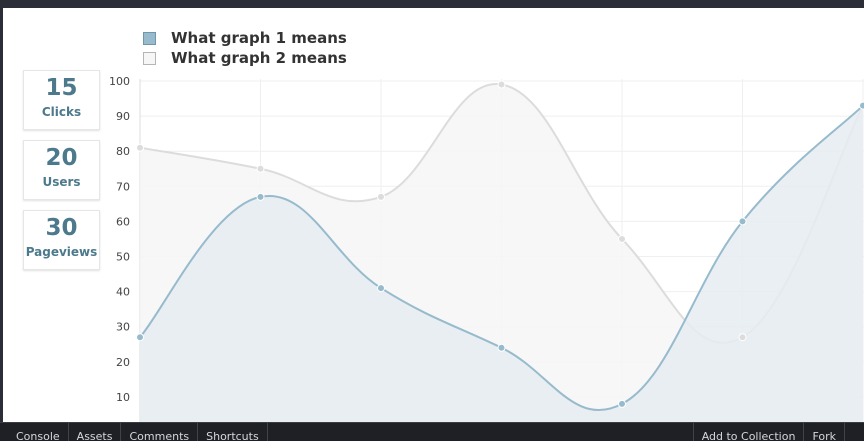  Describe the element at coordinates (95, 432) in the screenshot. I see `assets-button: Assets` at that location.